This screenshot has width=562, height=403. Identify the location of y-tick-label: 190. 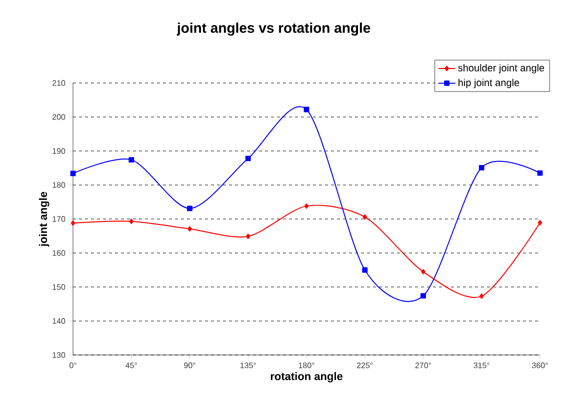
(59, 151).